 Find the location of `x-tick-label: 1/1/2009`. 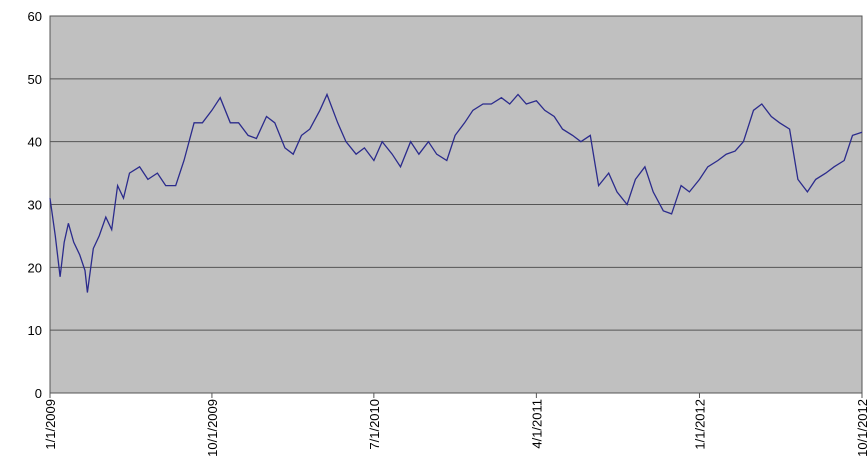

x-tick-label: 1/1/2009 is located at coordinates (50, 424).